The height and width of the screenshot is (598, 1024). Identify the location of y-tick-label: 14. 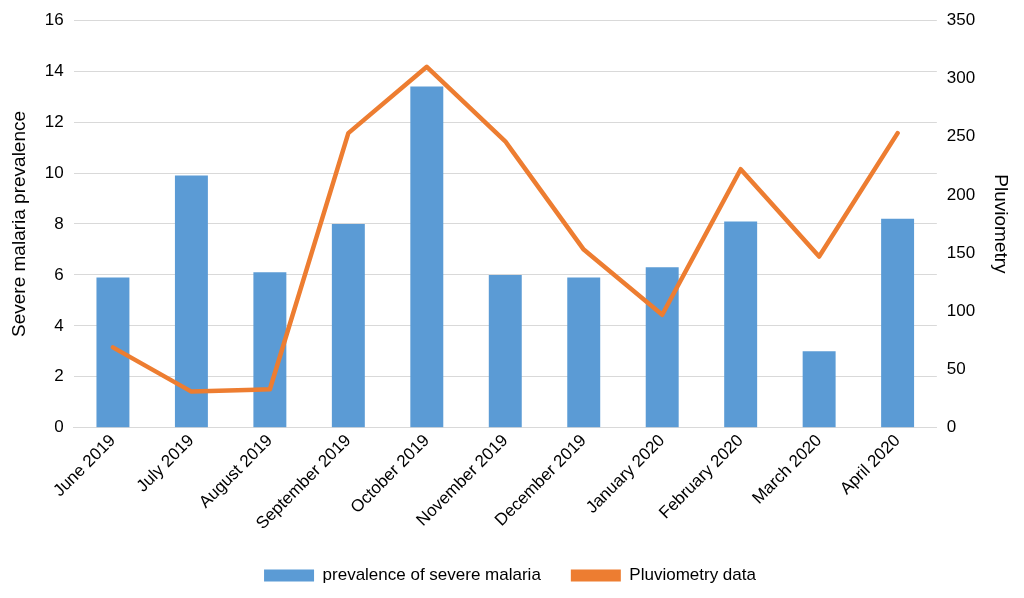
(54, 70).